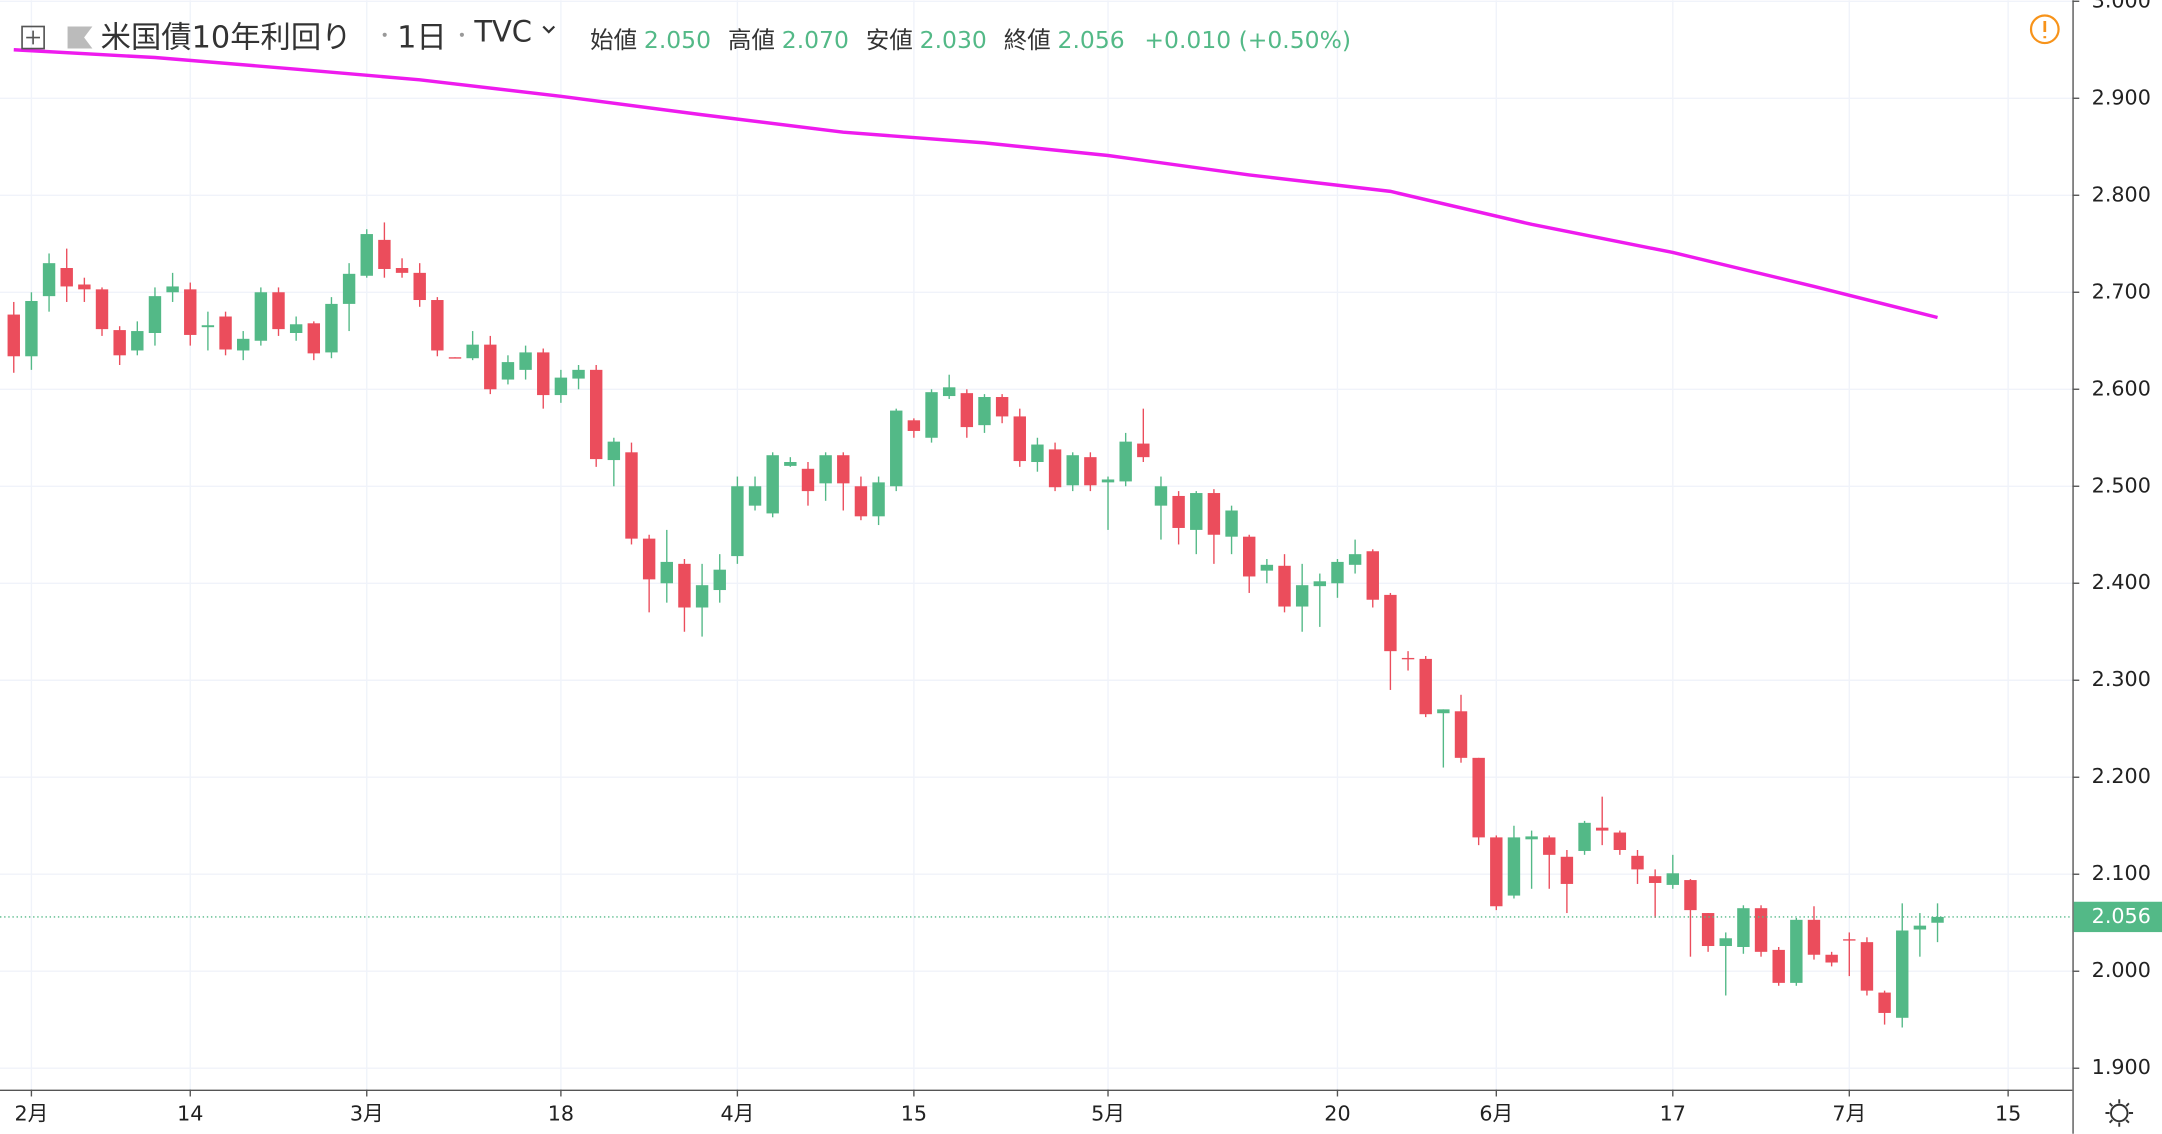 This screenshot has width=2162, height=1134. Describe the element at coordinates (1027, 40) in the screenshot. I see `ohlc-name: 終値` at that location.